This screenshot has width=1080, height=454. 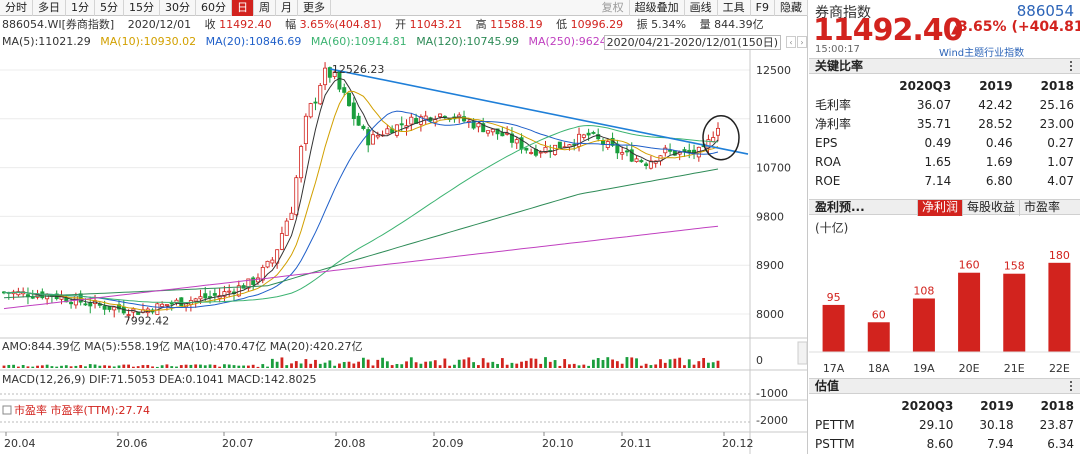 What do you see at coordinates (940, 443) in the screenshot?
I see `valuation-value: 8.60` at bounding box center [940, 443].